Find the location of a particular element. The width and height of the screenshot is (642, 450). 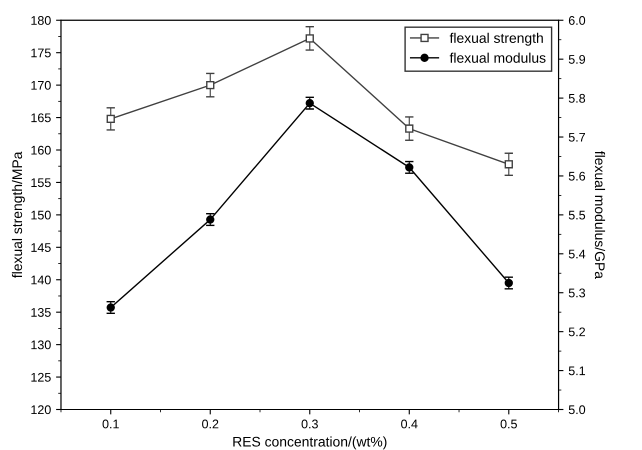

y2-tick-label: 5.3 is located at coordinates (577, 293).